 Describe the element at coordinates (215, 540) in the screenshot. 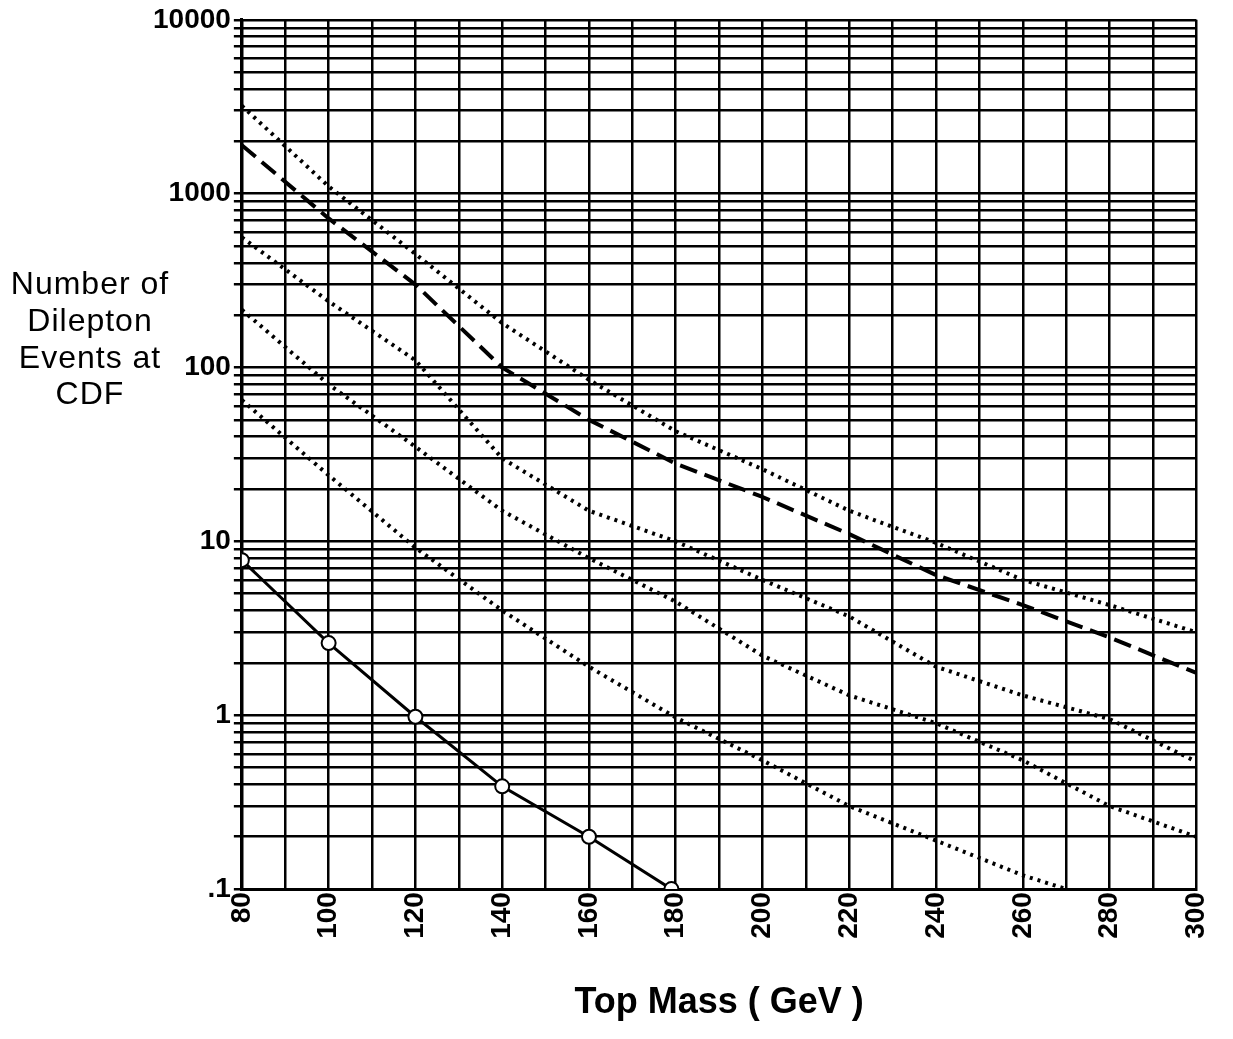

I see `y-tick-label: 10` at that location.